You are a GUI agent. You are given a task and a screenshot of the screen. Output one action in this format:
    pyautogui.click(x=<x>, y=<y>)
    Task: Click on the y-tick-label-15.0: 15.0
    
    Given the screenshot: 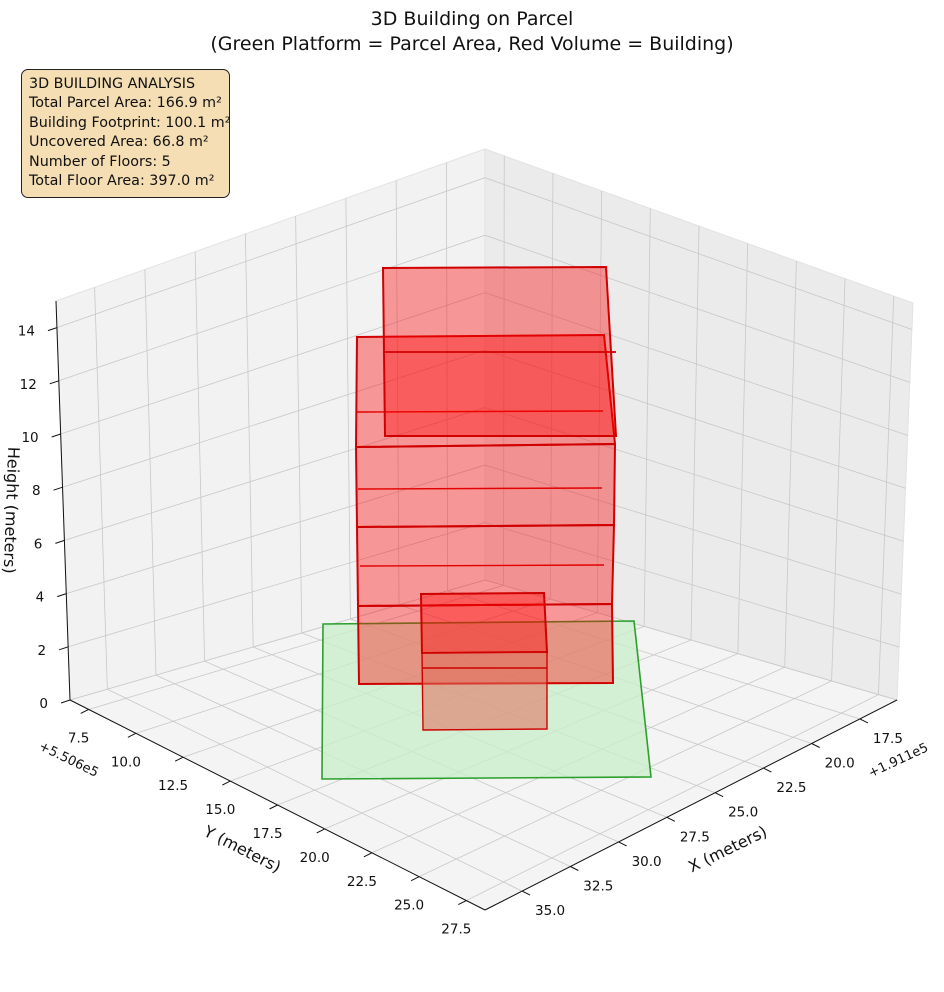 What is the action you would take?
    pyautogui.click(x=220, y=810)
    